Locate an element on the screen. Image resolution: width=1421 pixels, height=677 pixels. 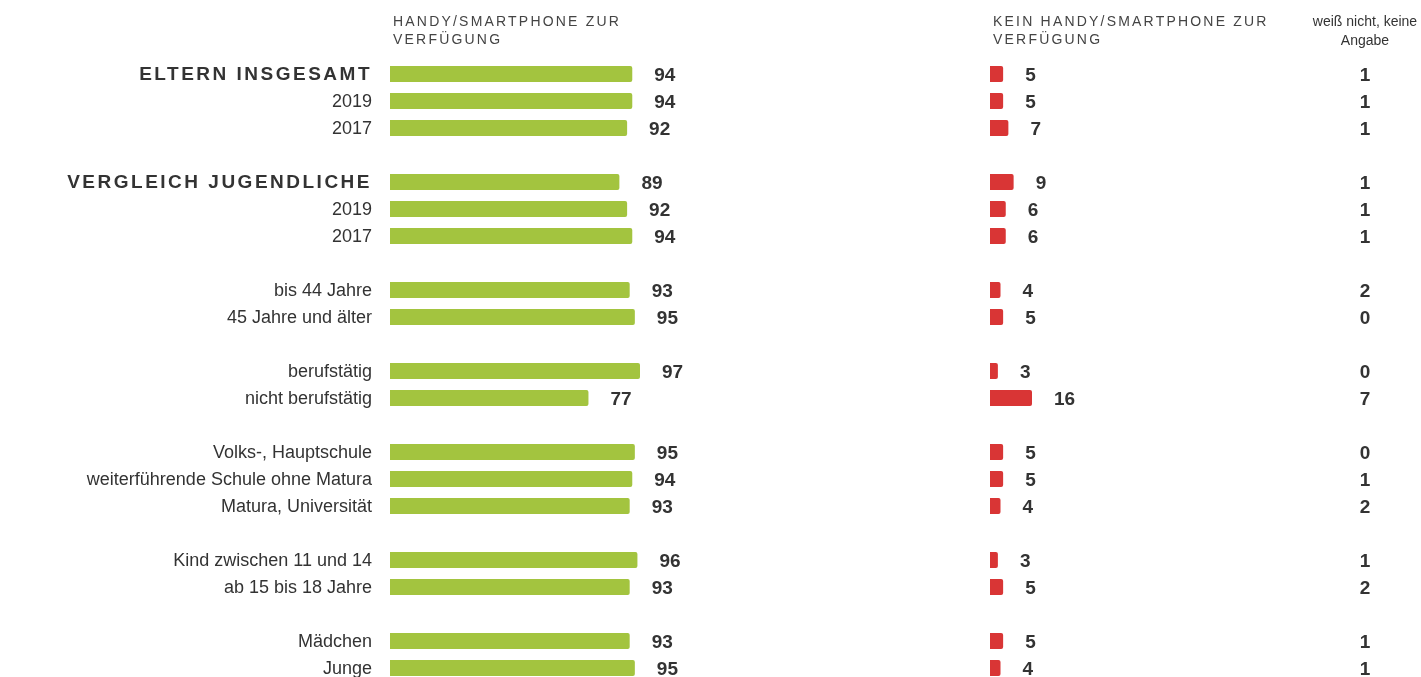
y-tick-label: Volks-, Hauptschule is located at coordinates (292, 451).